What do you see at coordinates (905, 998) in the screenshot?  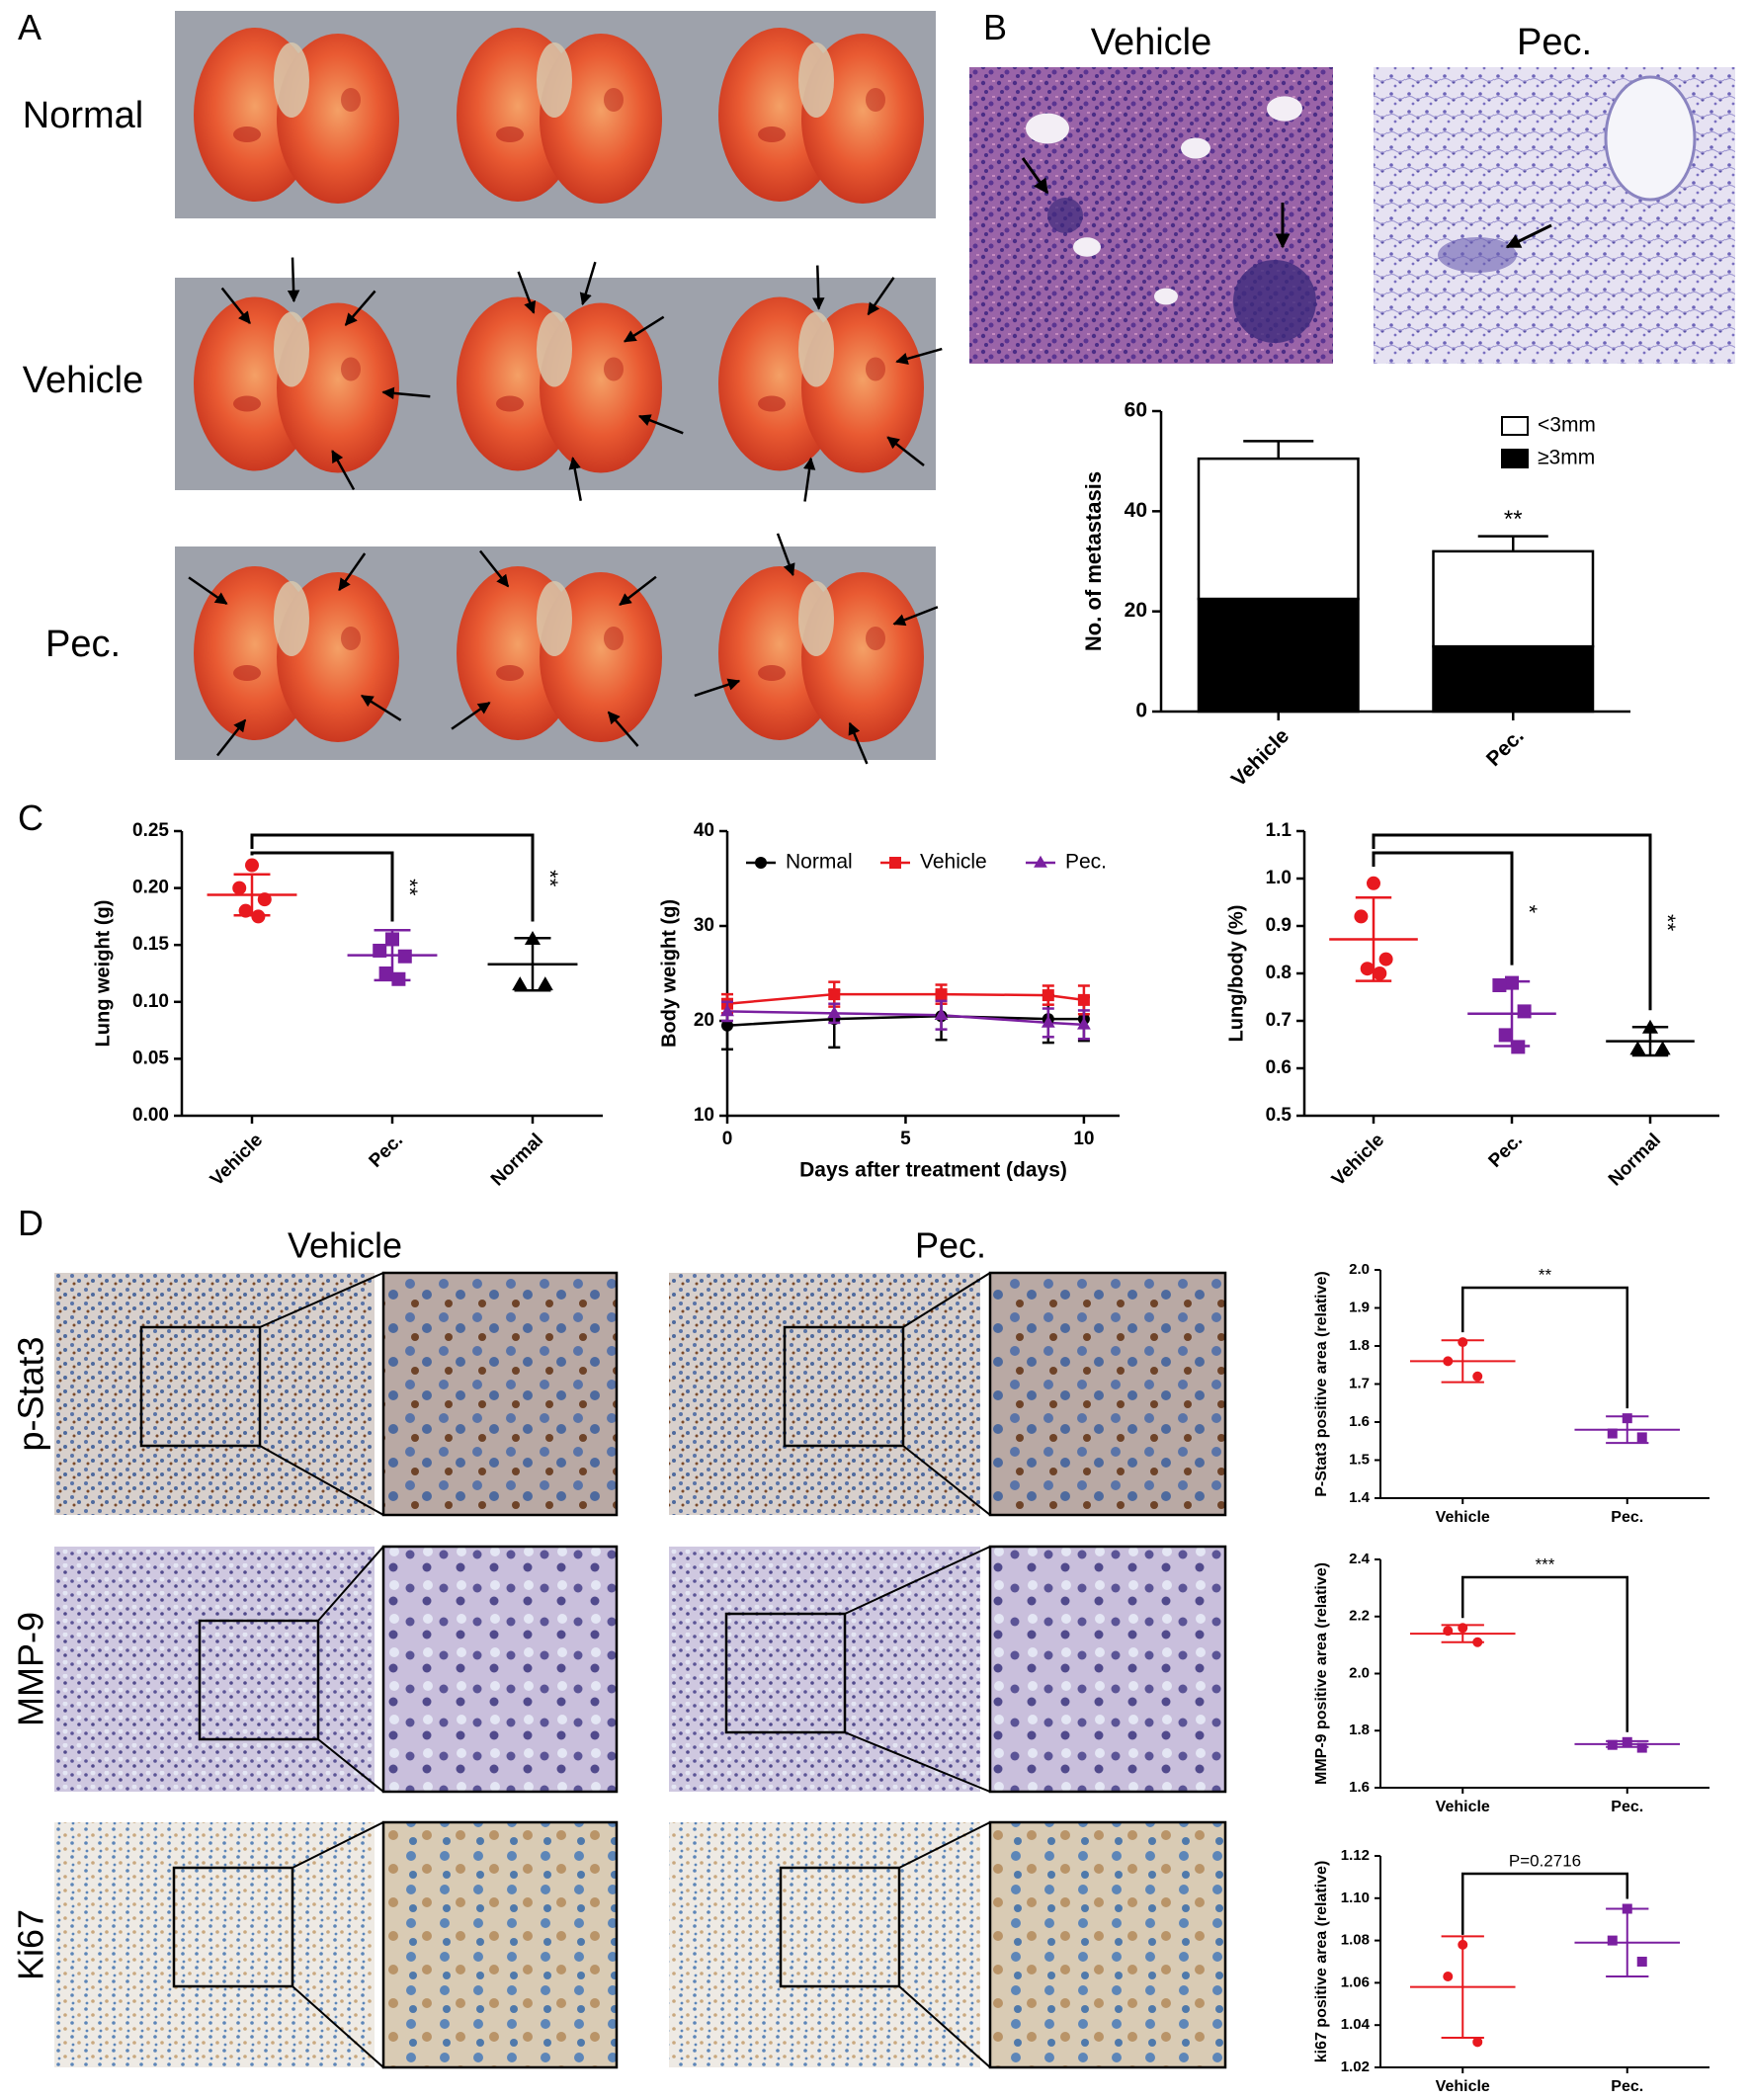 I see `line` at bounding box center [905, 998].